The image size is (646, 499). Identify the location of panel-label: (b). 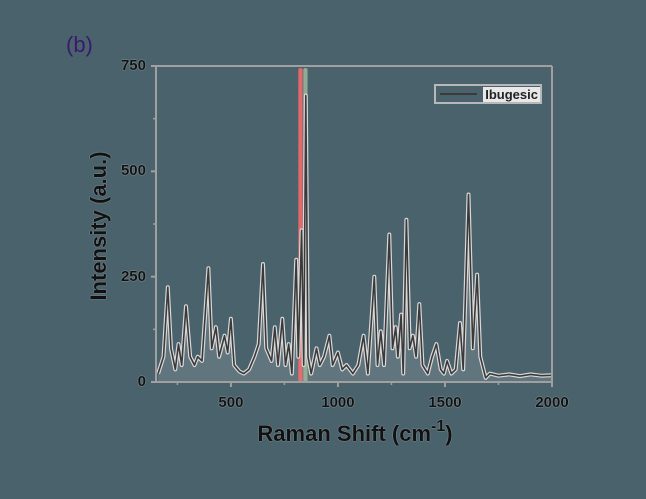
(79, 44).